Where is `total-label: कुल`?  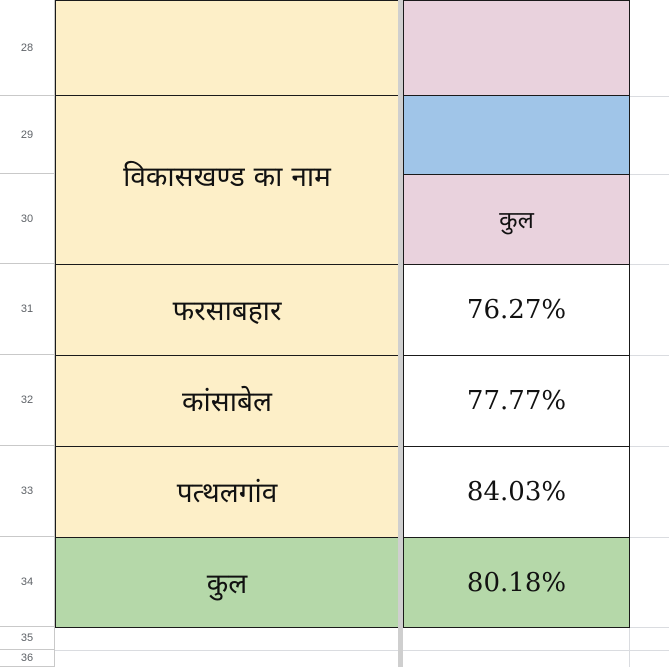
total-label: कुल is located at coordinates (227, 583).